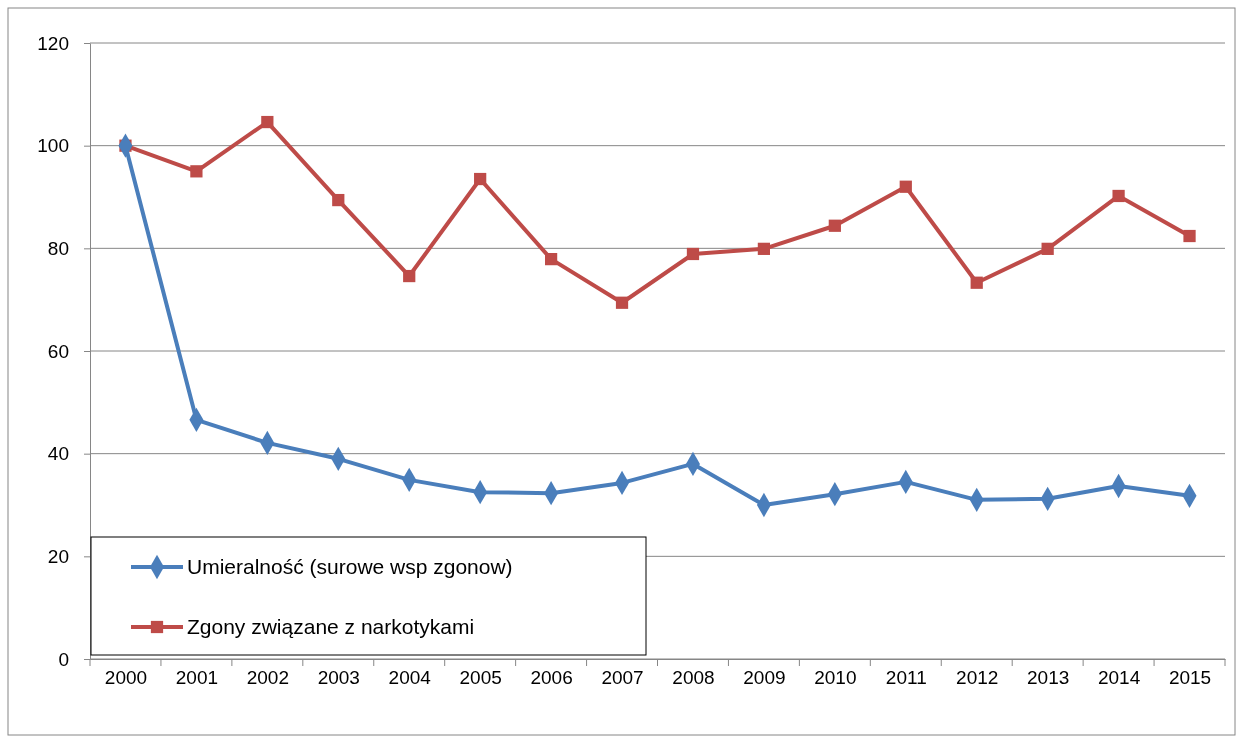 The width and height of the screenshot is (1243, 740). Describe the element at coordinates (906, 677) in the screenshot. I see `x-tick-label: 2011` at that location.